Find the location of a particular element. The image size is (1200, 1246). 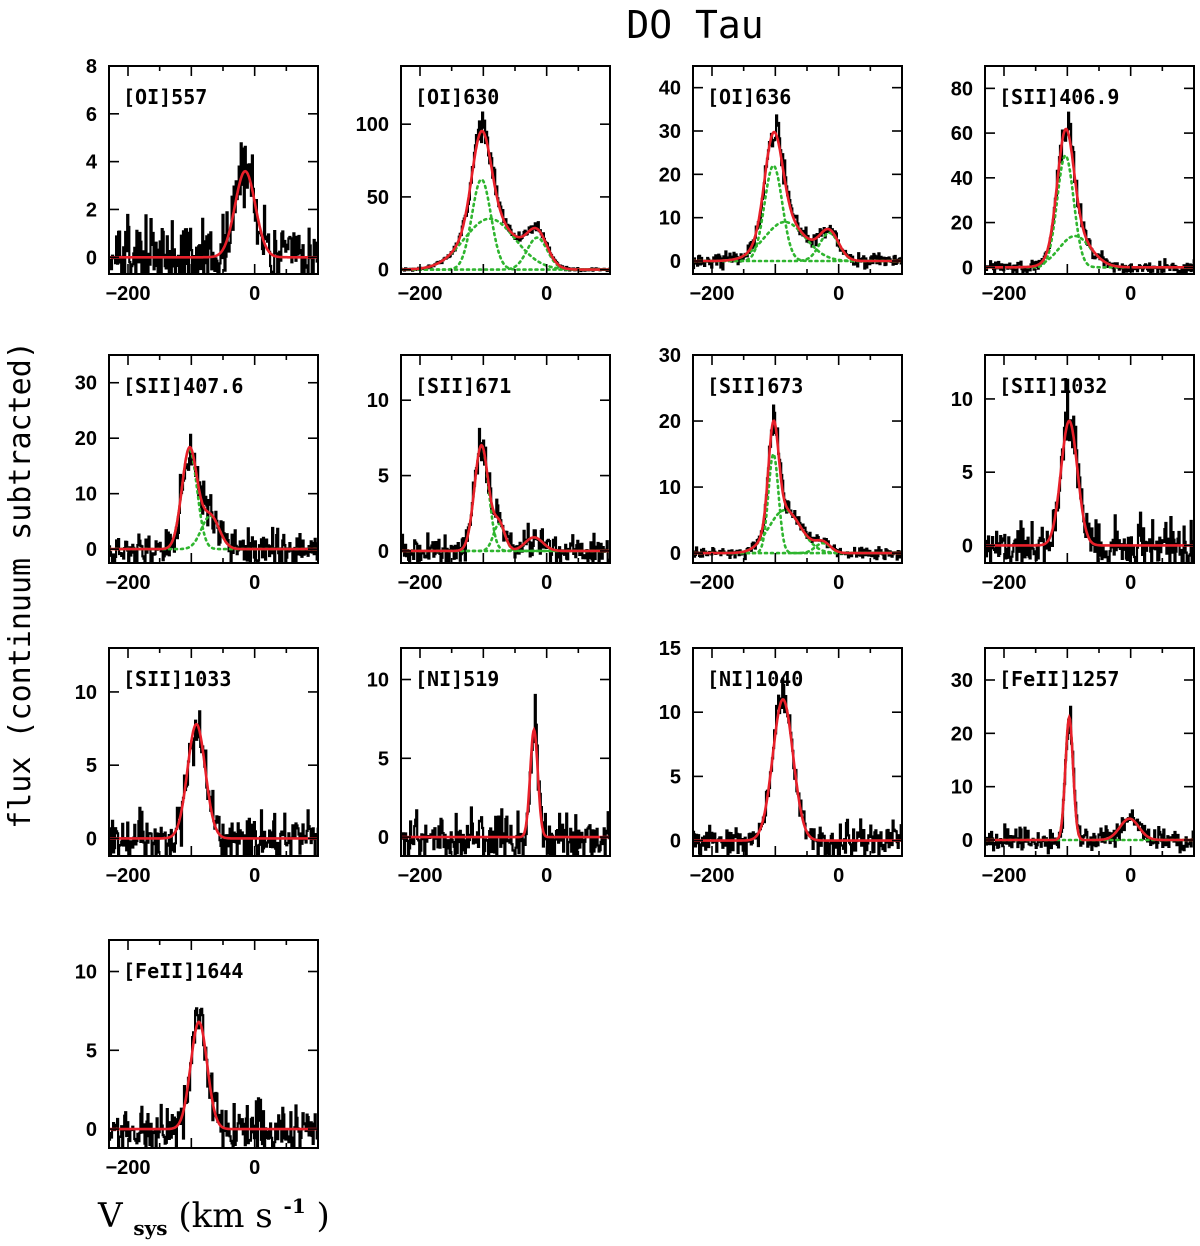

y-axis-label: flux (continuum subtracted) is located at coordinates (20, 585).